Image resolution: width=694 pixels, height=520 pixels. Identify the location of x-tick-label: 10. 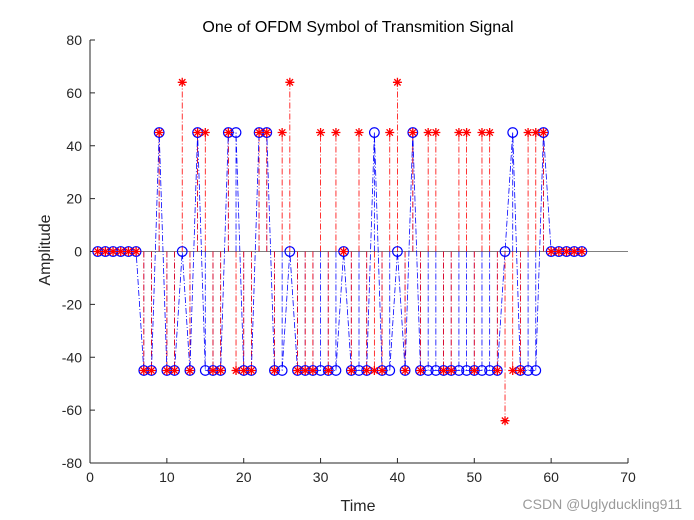
(167, 477).